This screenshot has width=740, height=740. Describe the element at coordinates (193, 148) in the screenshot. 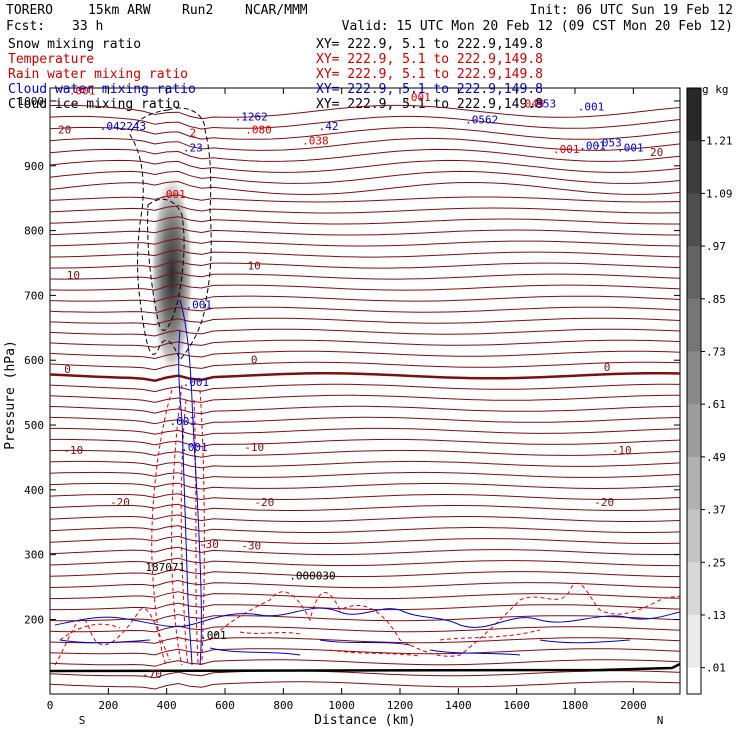

I see `cloud-label: .23` at that location.